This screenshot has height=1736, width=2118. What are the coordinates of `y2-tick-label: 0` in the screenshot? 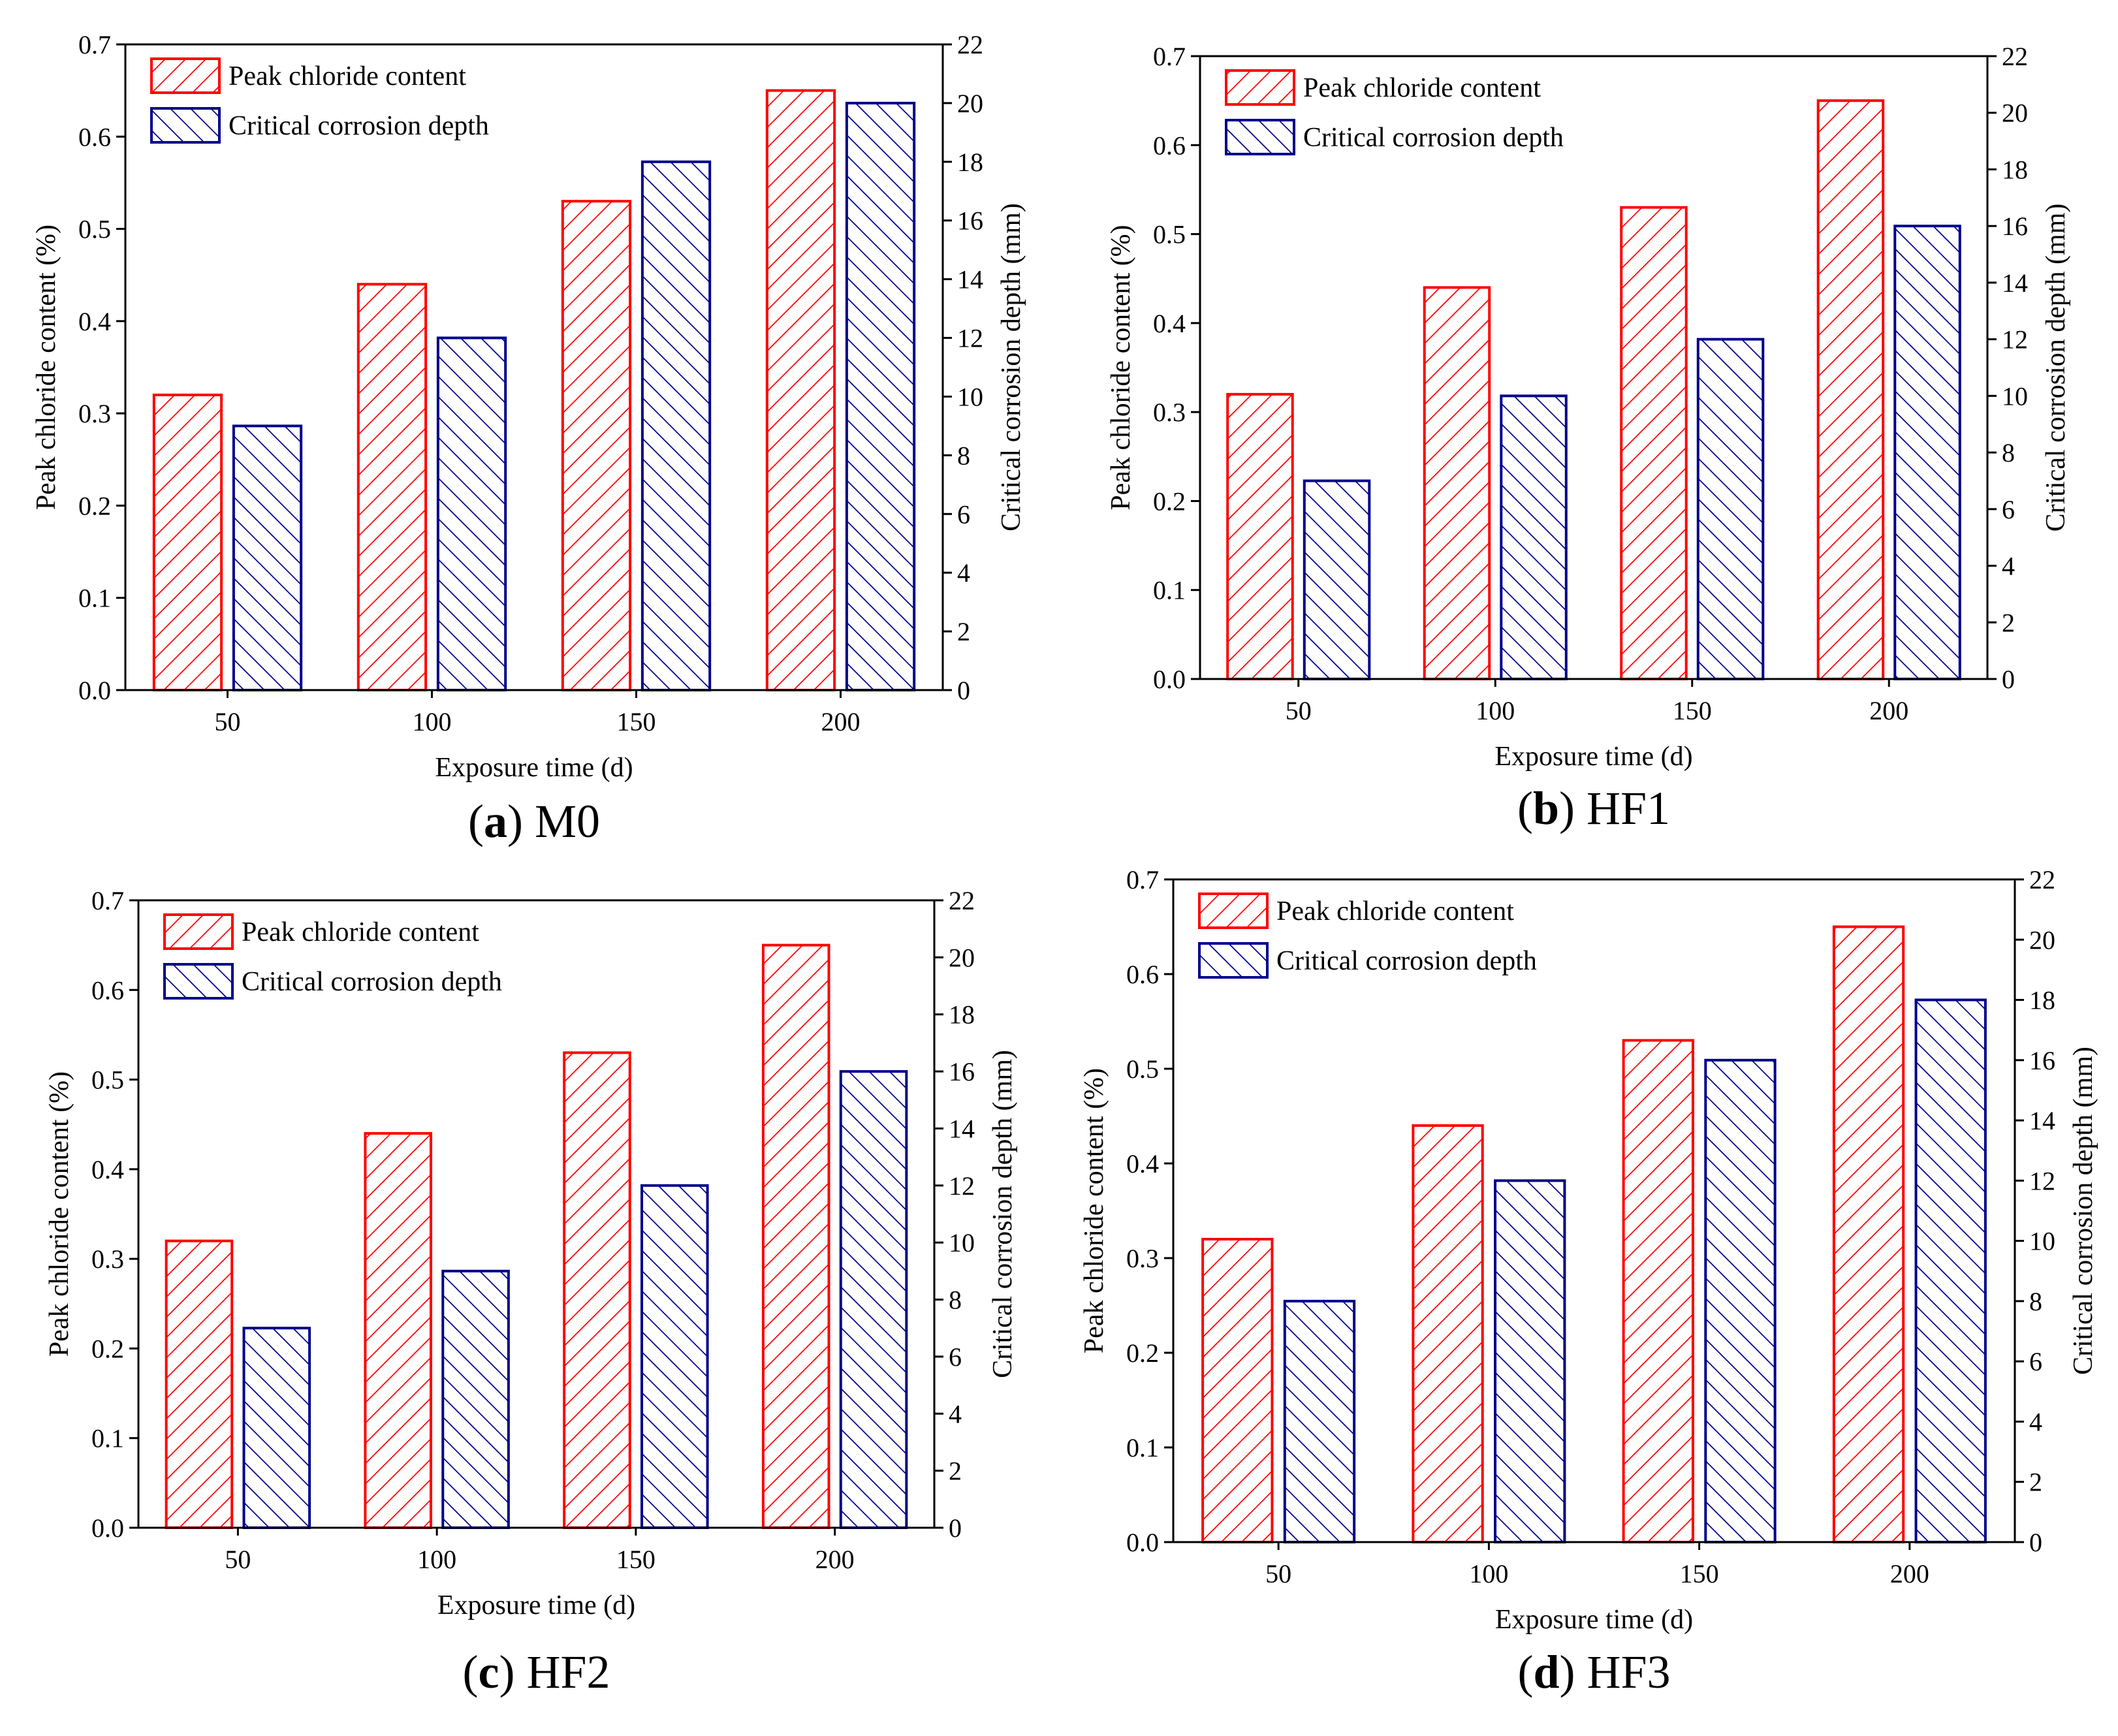 It's located at (2009, 679).